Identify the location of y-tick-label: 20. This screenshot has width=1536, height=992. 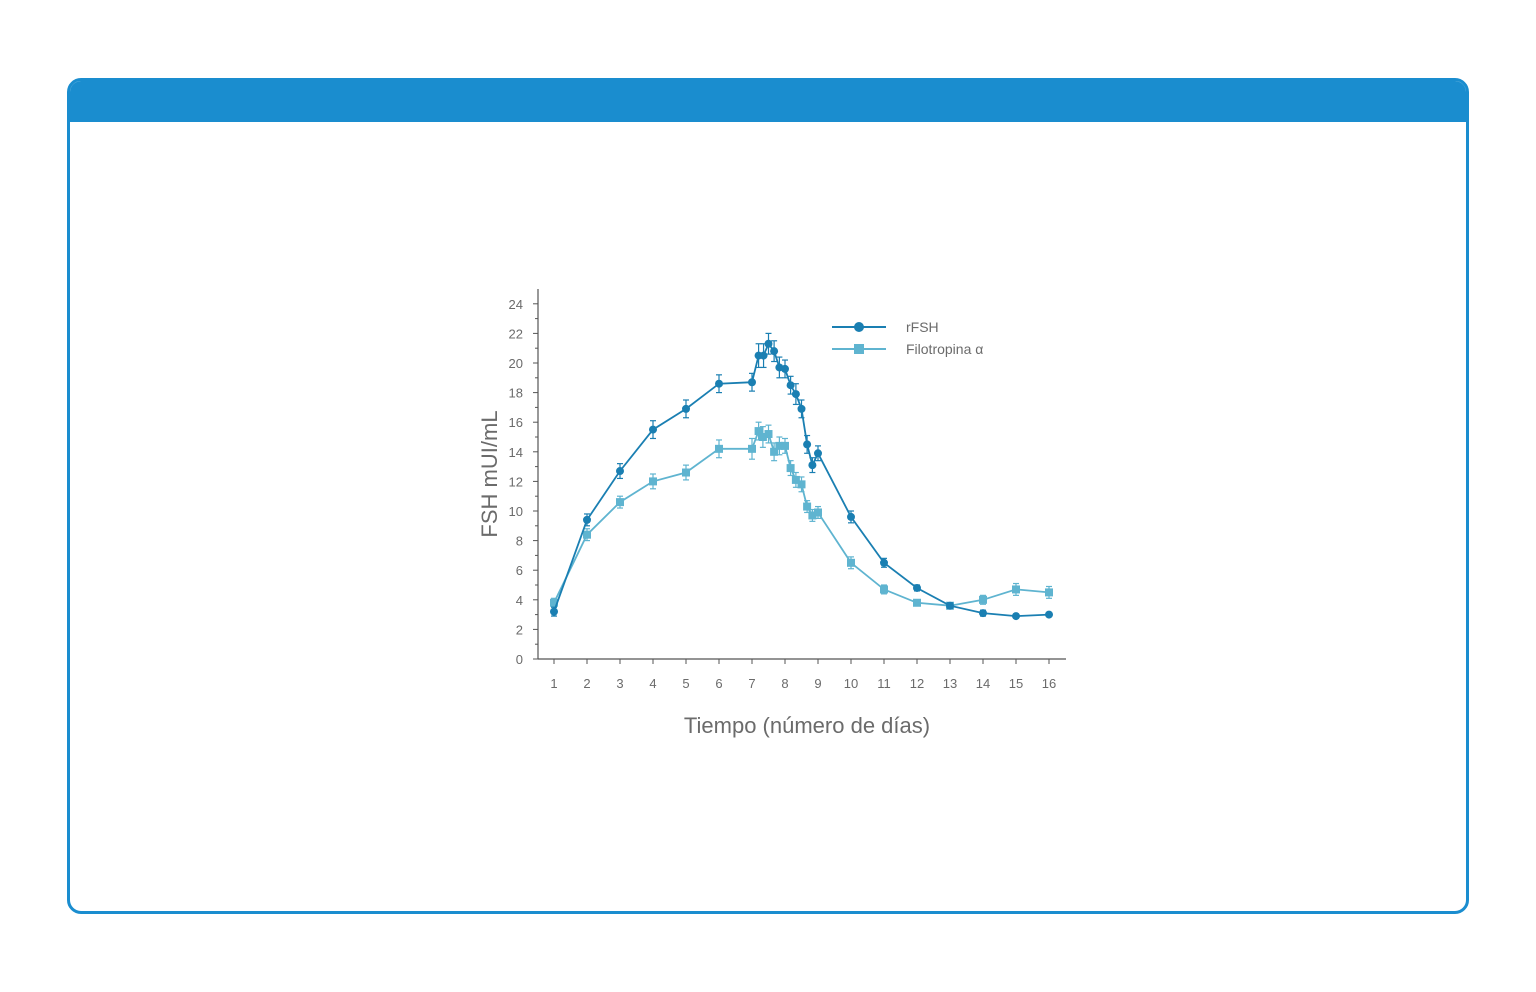
(516, 363).